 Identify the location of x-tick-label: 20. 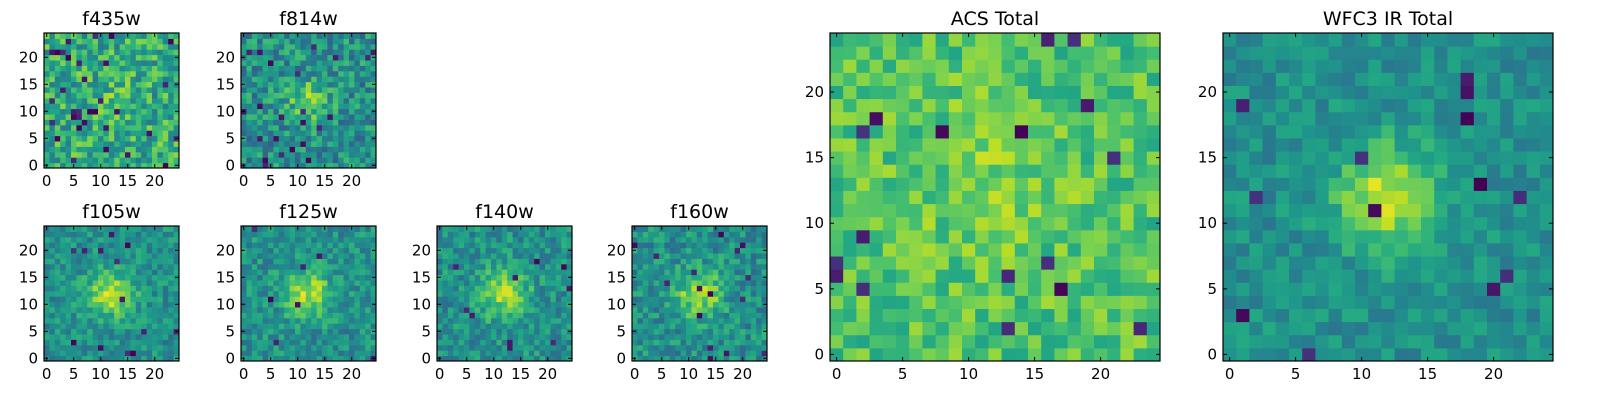
(351, 374).